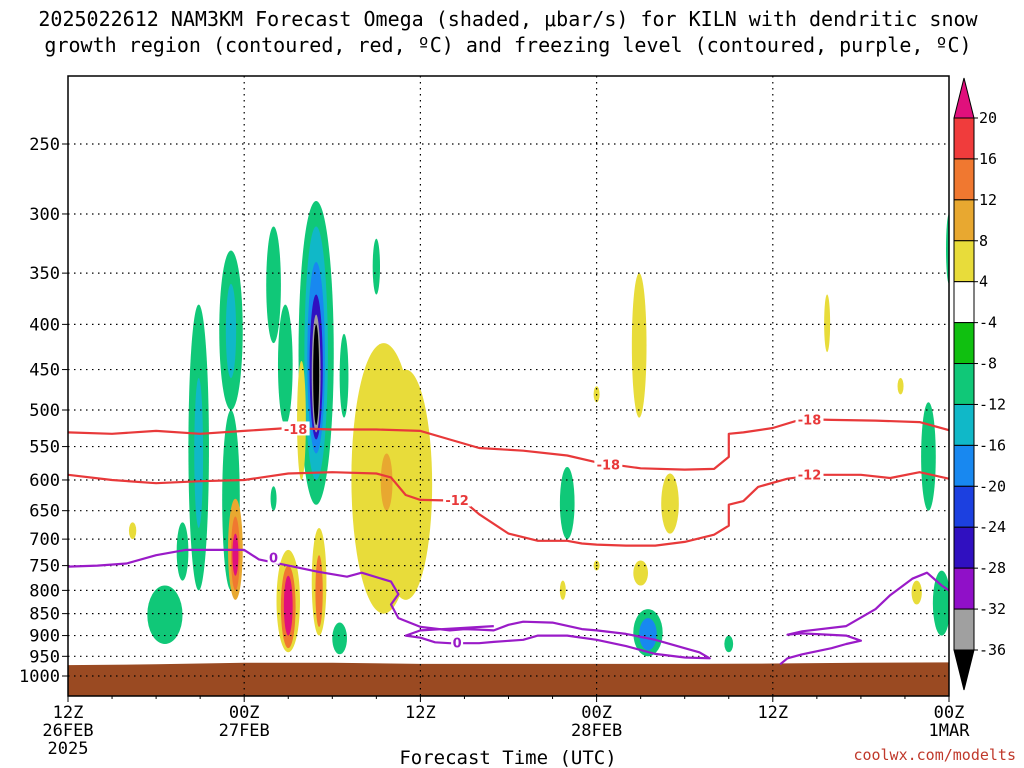 The width and height of the screenshot is (1024, 768). What do you see at coordinates (992, 404) in the screenshot?
I see `colorbar-label: -12` at bounding box center [992, 404].